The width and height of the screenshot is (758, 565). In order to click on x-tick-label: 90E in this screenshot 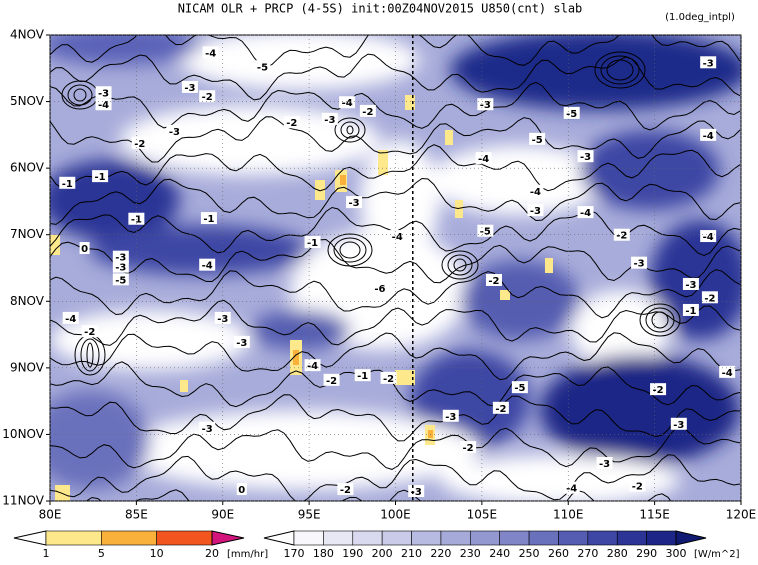, I will do `click(222, 515)`.